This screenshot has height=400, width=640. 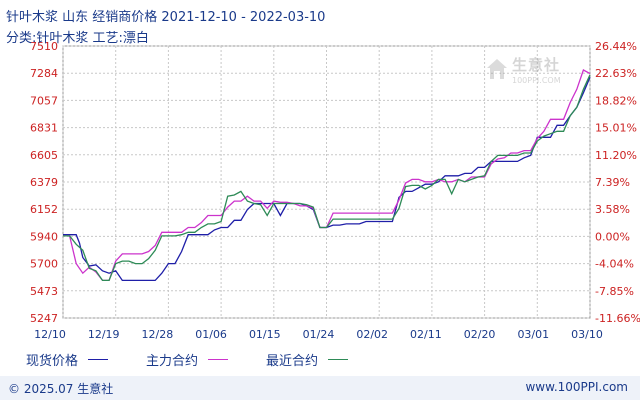 What do you see at coordinates (292, 361) in the screenshot?
I see `legend-label-nearest-contract: 最近合约` at bounding box center [292, 361].